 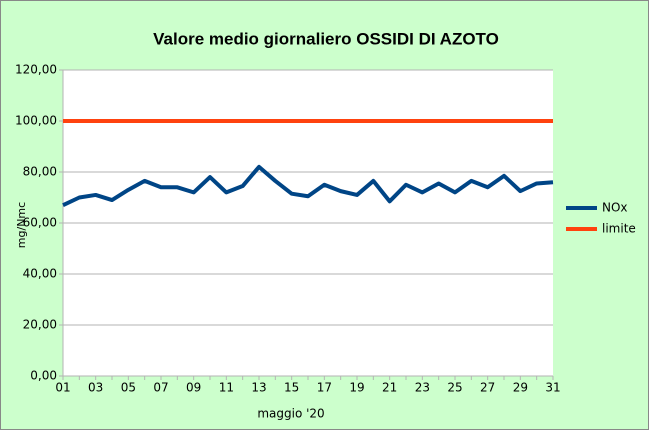 I want to click on series-line, so click(x=308, y=185).